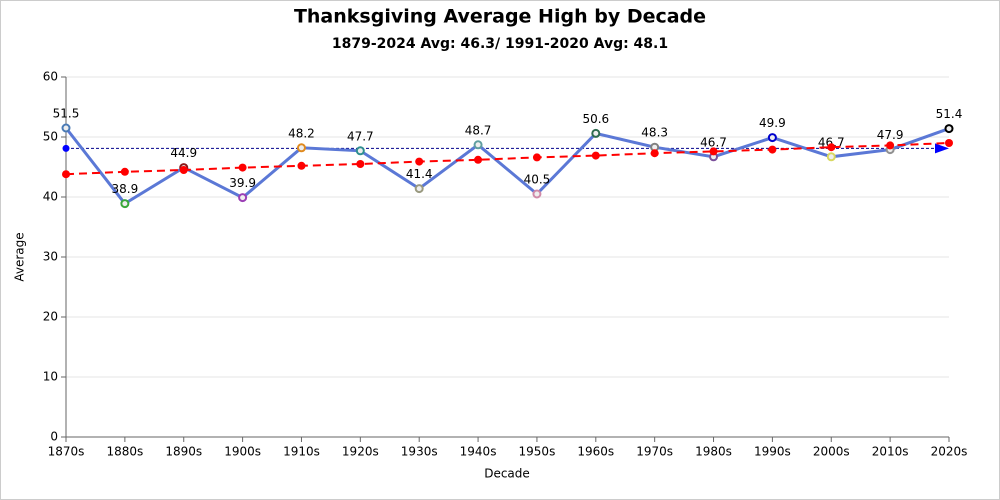 This screenshot has width=1000, height=500. I want to click on data-label: 49.9, so click(772, 123).